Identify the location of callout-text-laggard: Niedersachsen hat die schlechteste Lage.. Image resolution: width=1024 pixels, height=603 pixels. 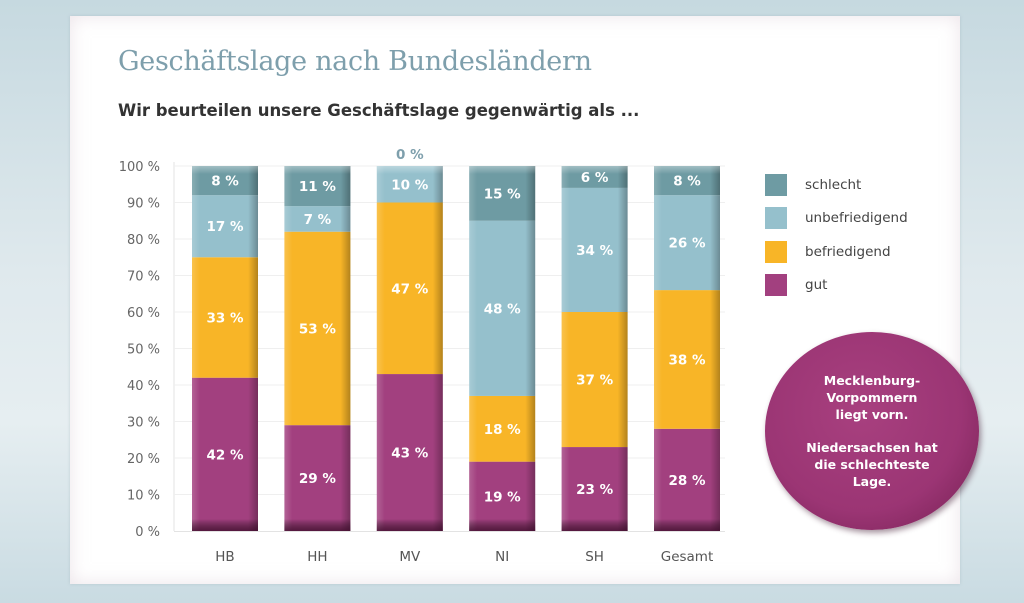
(872, 464).